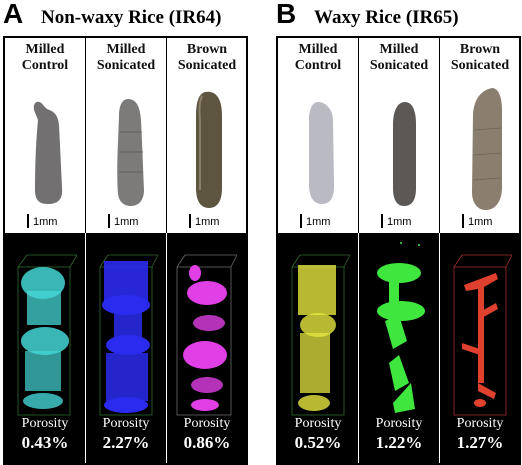 The width and height of the screenshot is (522, 465). What do you see at coordinates (480, 442) in the screenshot?
I see `porosity-value: 1.27%` at bounding box center [480, 442].